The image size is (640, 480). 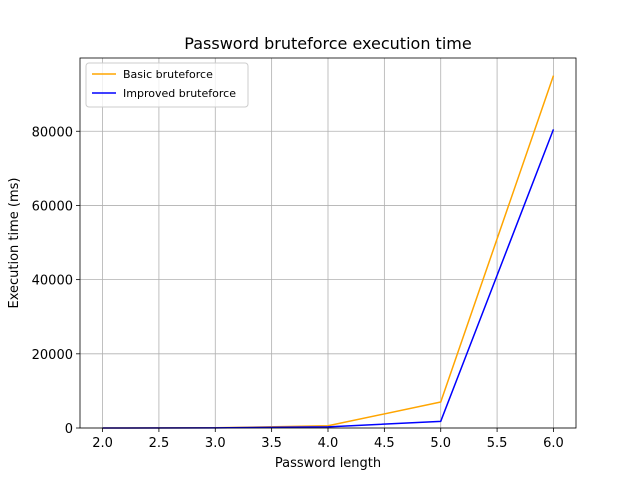 I want to click on x-tick-label: 6.0, so click(x=553, y=443).